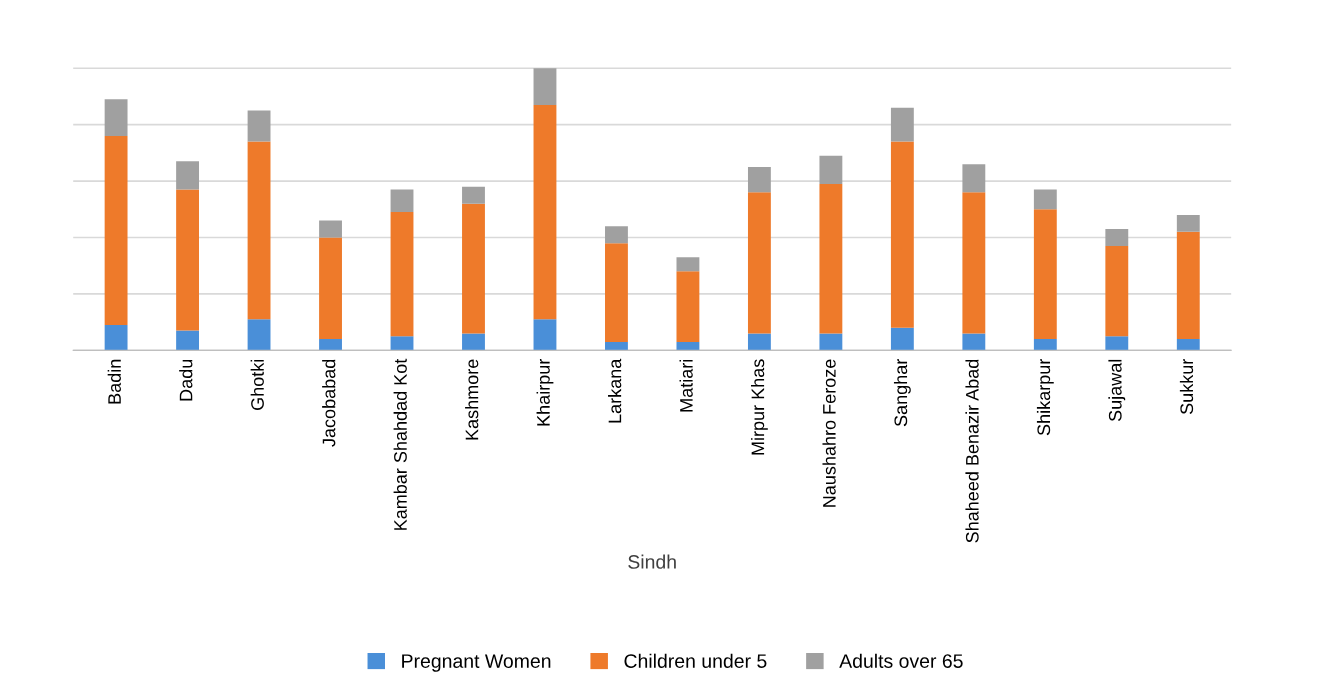 The height and width of the screenshot is (687, 1331). I want to click on x-tick-label: Dadu, so click(186, 380).